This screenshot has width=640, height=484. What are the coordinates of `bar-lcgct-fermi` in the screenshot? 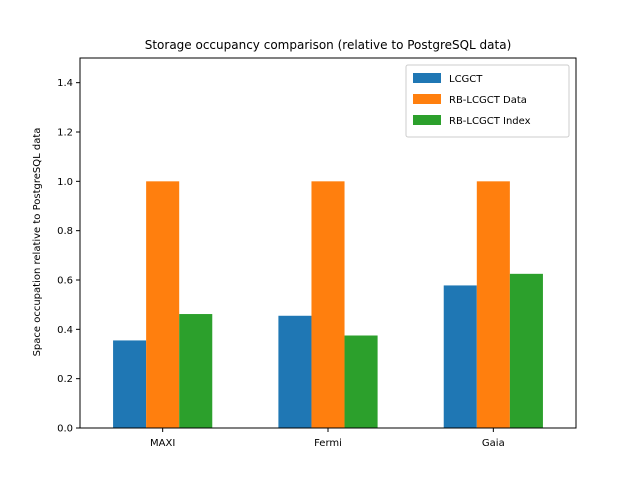 It's located at (295, 371).